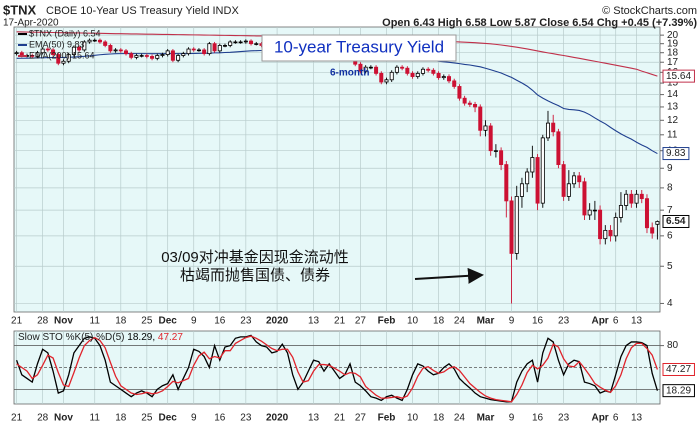 Image resolution: width=700 pixels, height=430 pixels. Describe the element at coordinates (672, 134) in the screenshot. I see `y-tick-label: 11` at that location.